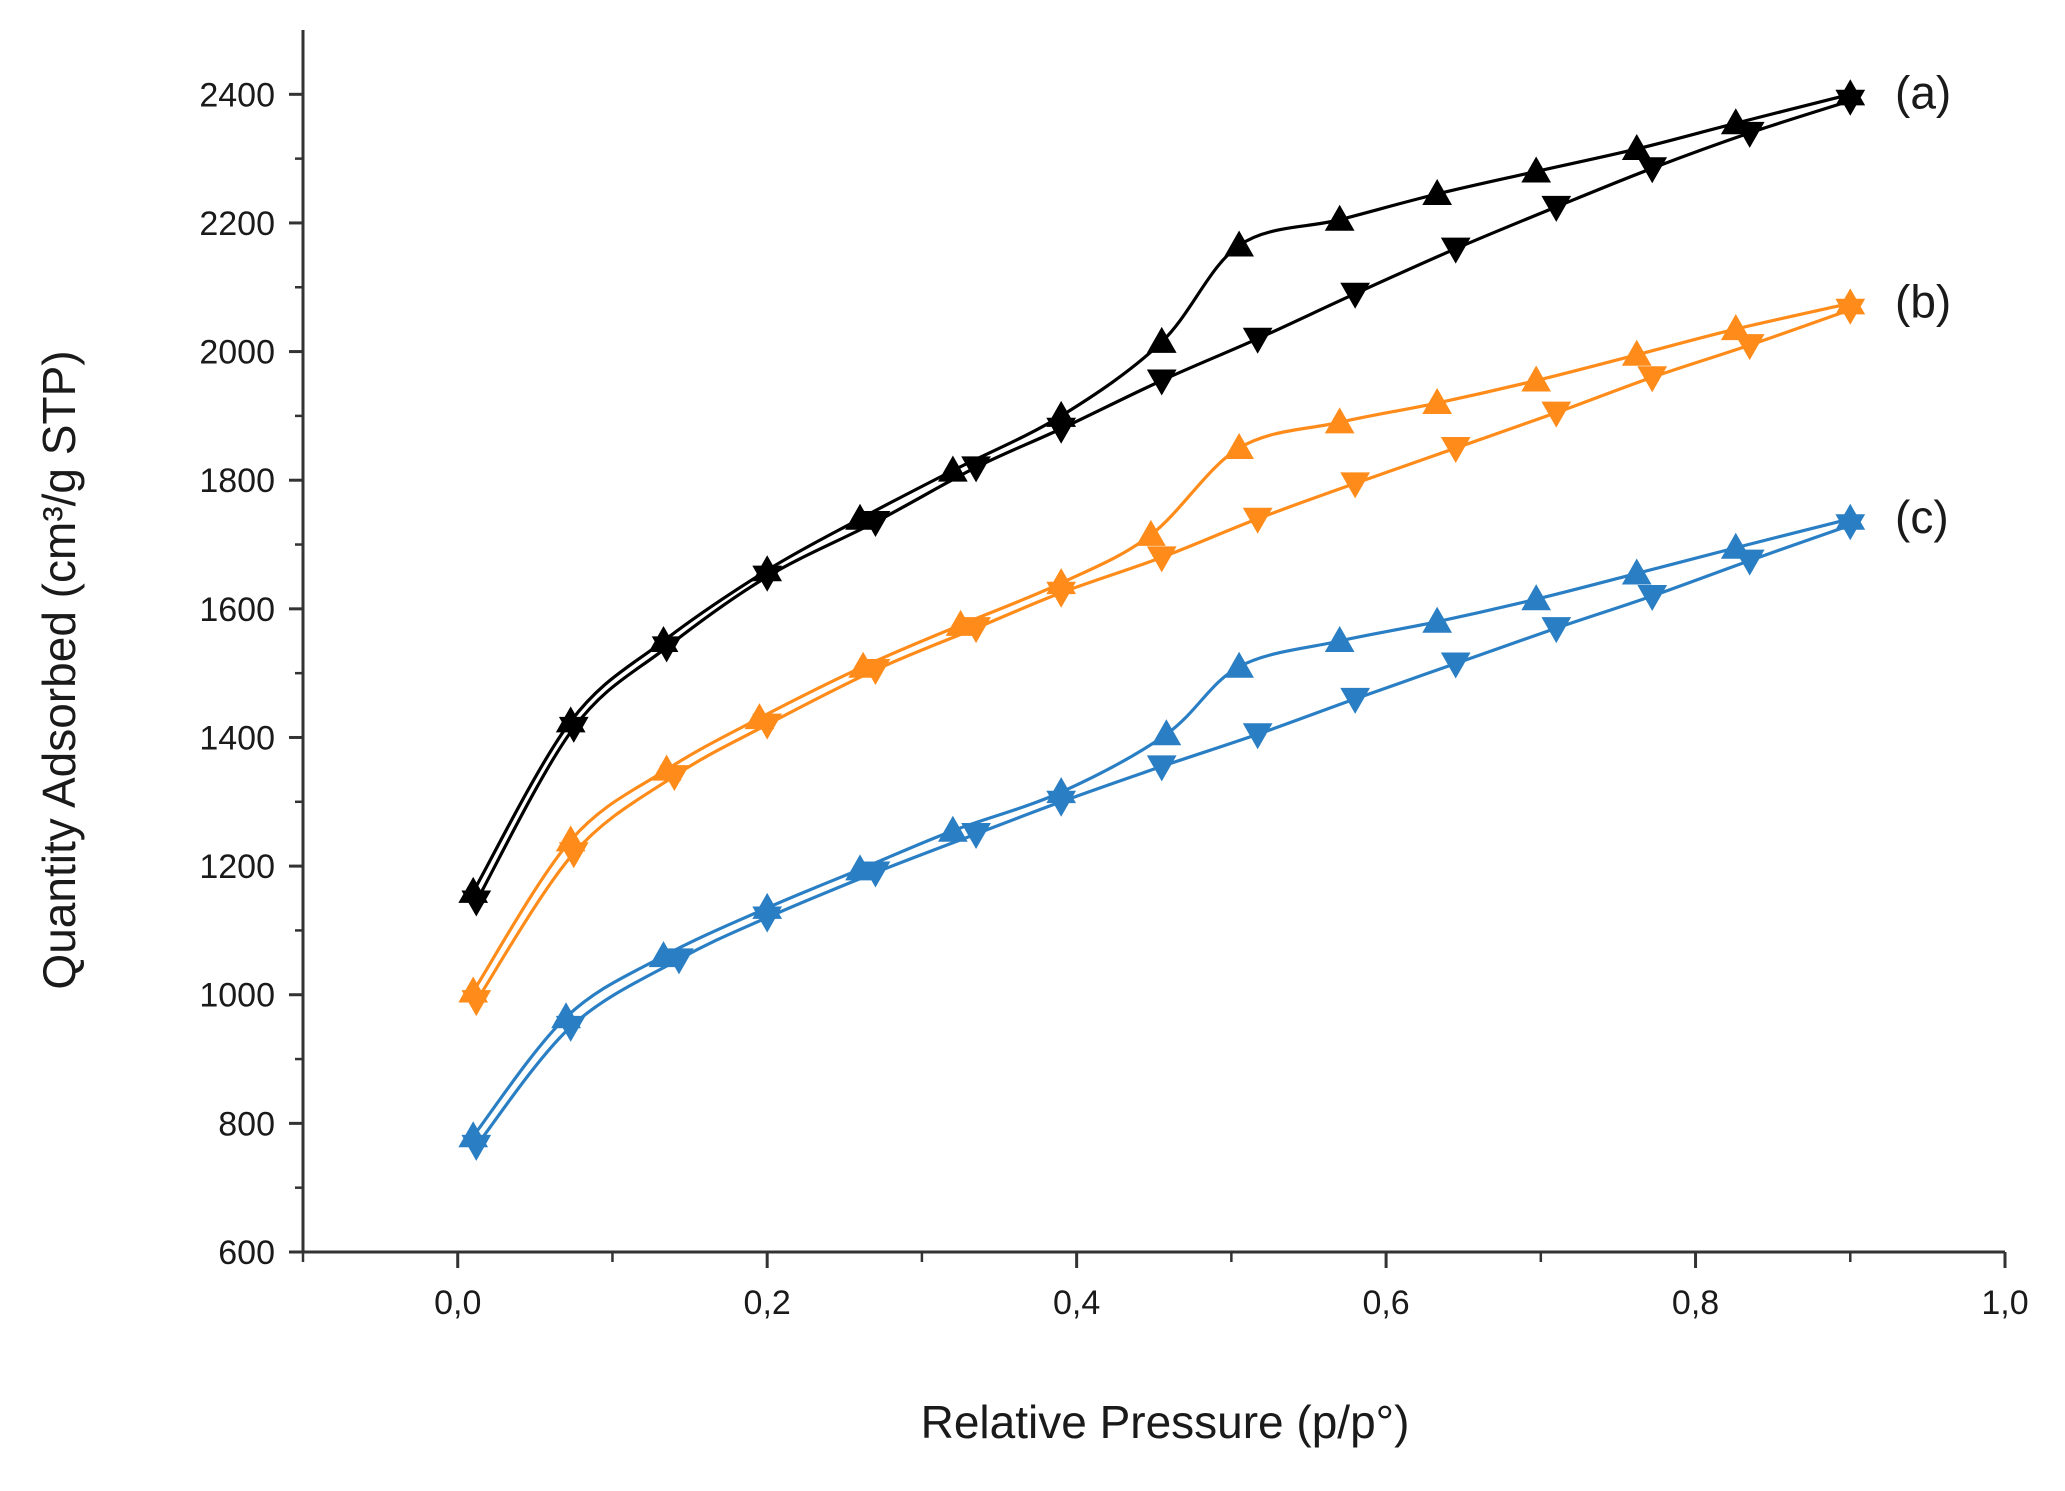 This screenshot has height=1491, width=2065. What do you see at coordinates (2004, 1303) in the screenshot?
I see `x-tick-label: 1,0` at bounding box center [2004, 1303].